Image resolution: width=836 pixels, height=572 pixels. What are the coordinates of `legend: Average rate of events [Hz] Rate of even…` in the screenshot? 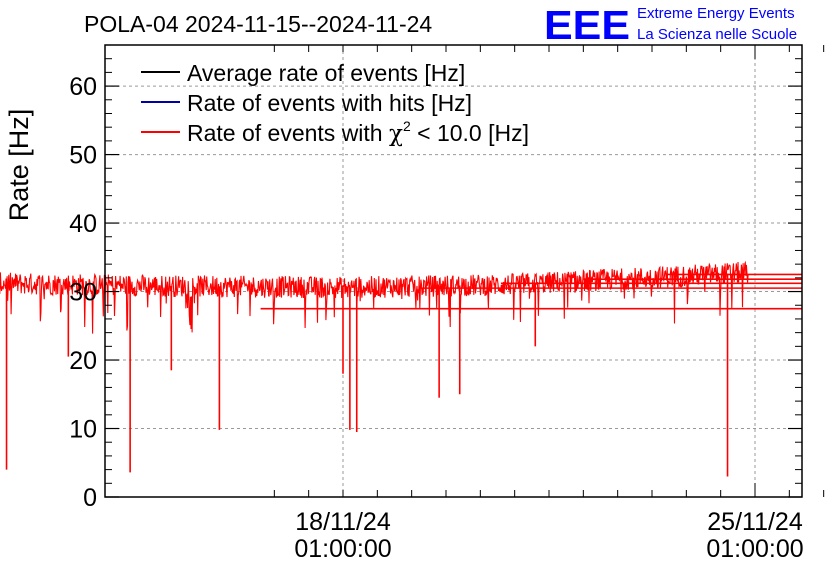 It's located at (335, 103).